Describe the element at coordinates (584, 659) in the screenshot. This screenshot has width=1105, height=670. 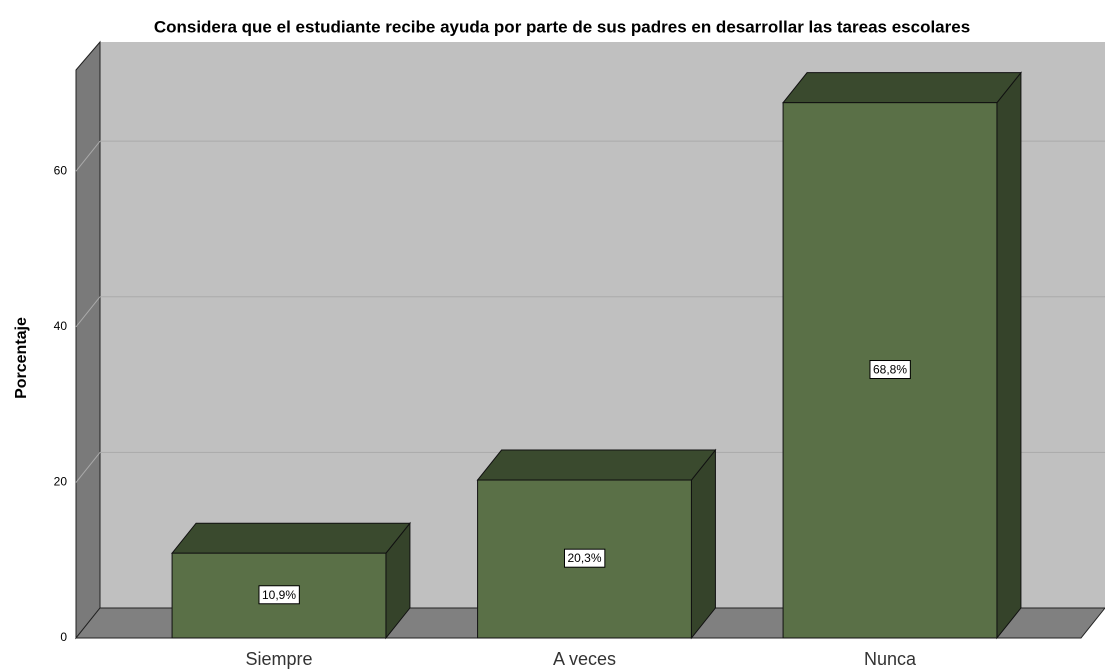
I see `x-tick-label: A veces` at that location.